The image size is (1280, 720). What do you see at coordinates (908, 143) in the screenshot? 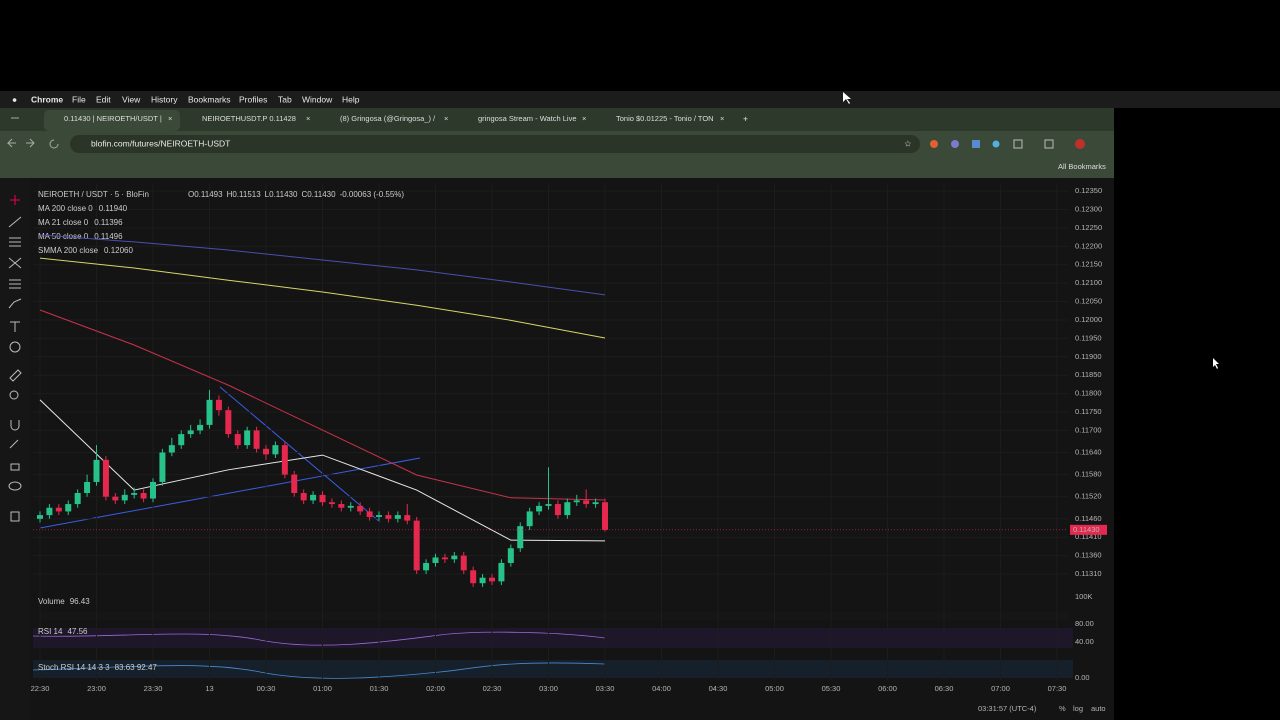
I see `bookmark-star: ☆` at bounding box center [908, 143].